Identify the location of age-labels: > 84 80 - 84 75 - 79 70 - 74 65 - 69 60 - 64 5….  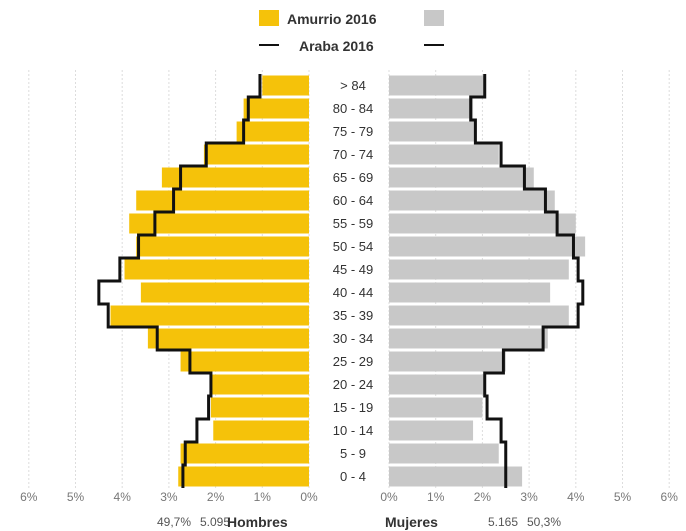
(353, 281).